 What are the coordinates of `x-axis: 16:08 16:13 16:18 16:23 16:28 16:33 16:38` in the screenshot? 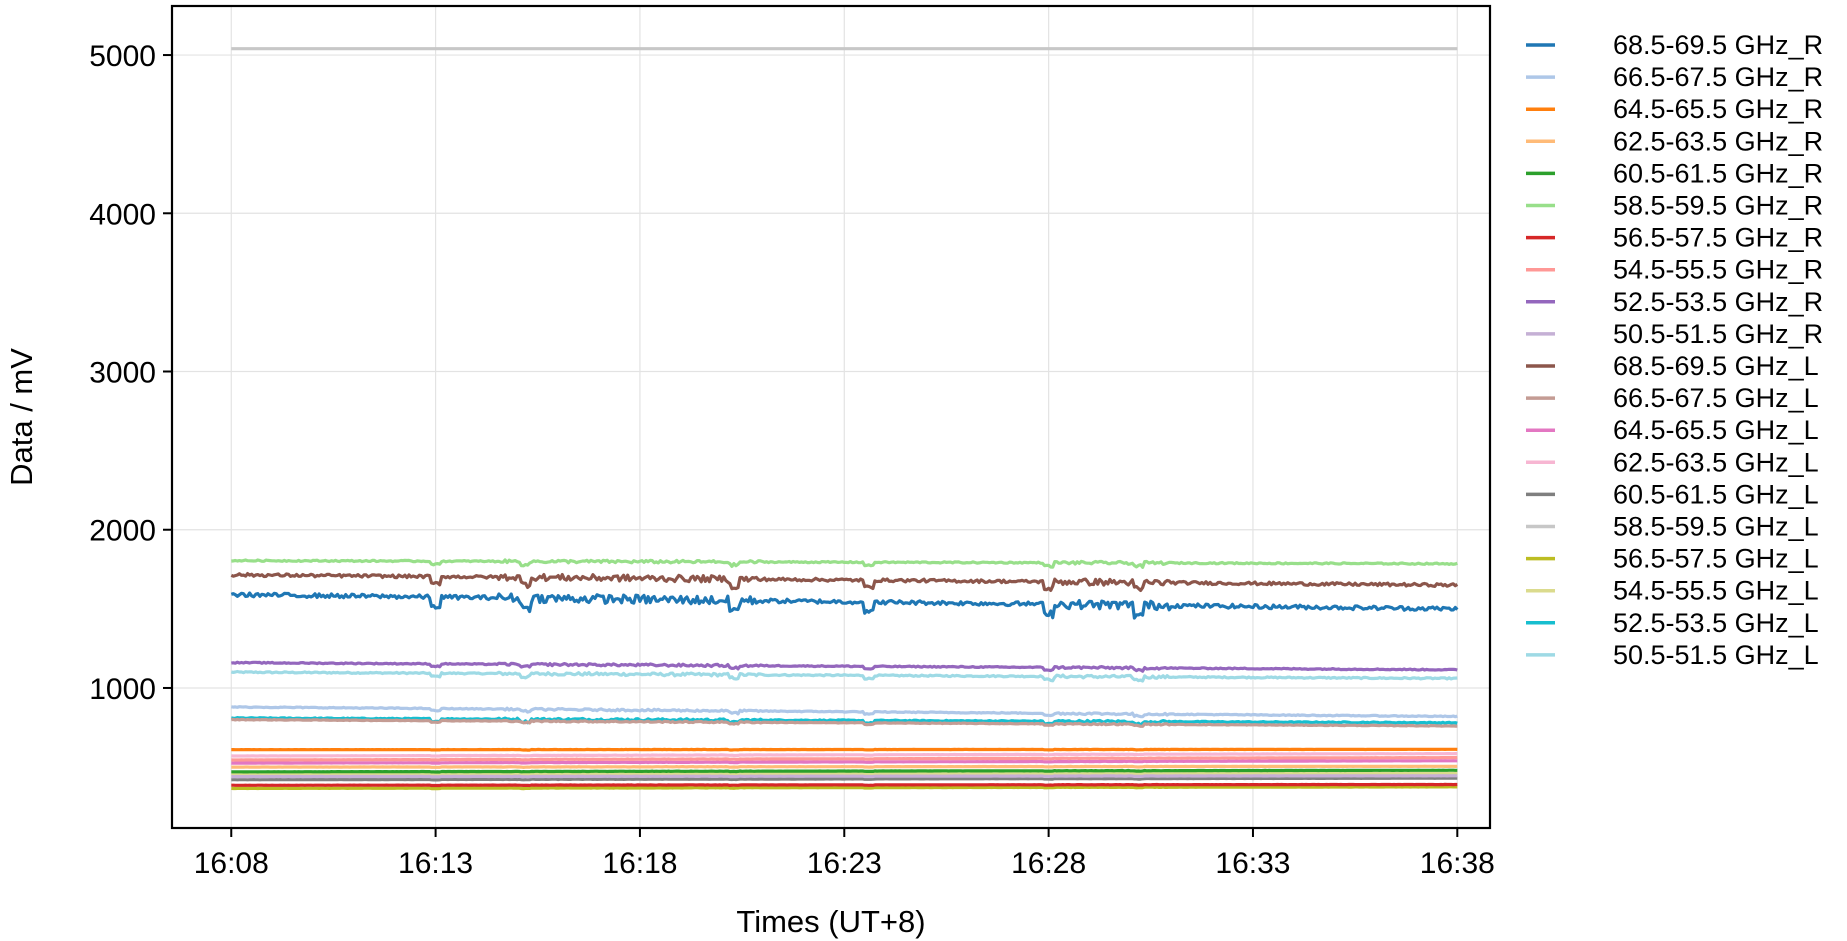 It's located at (844, 854).